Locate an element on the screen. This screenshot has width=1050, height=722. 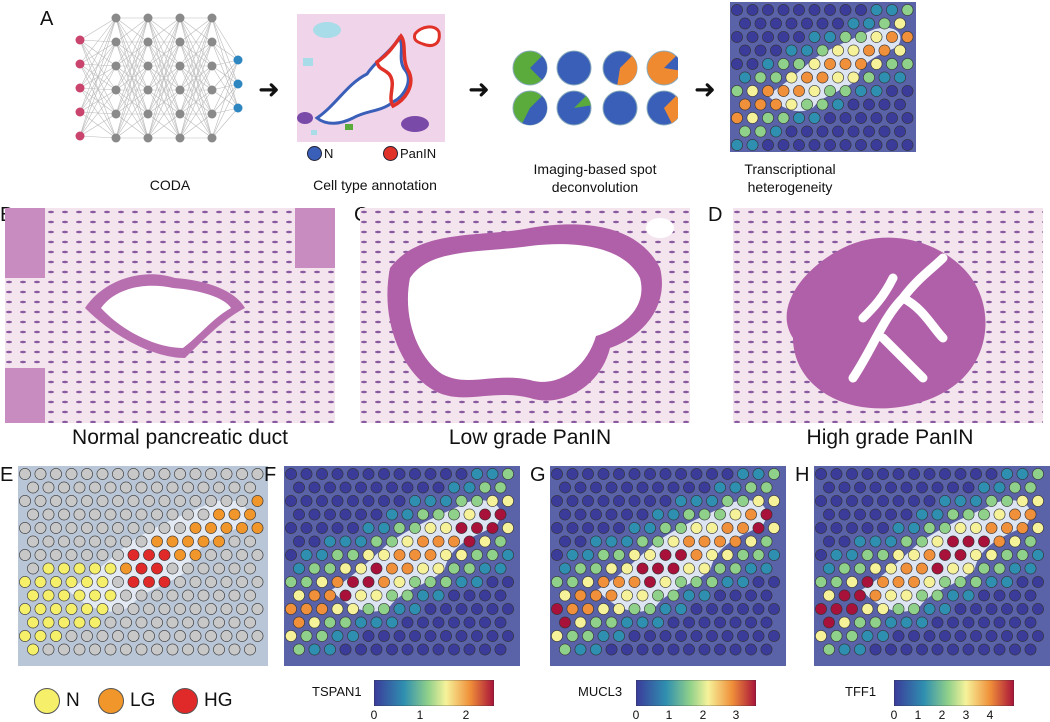
tspan1-ticks: 0 1 2 is located at coordinates (434, 715).